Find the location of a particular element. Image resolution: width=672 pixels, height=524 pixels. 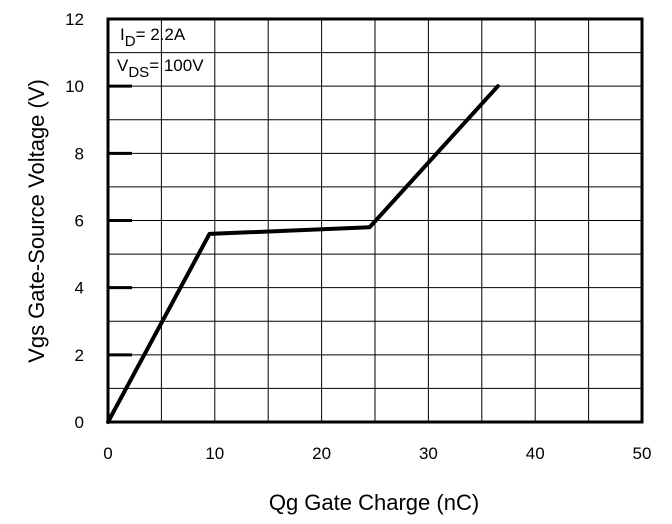

y-tick-label: 0 is located at coordinates (79, 422).